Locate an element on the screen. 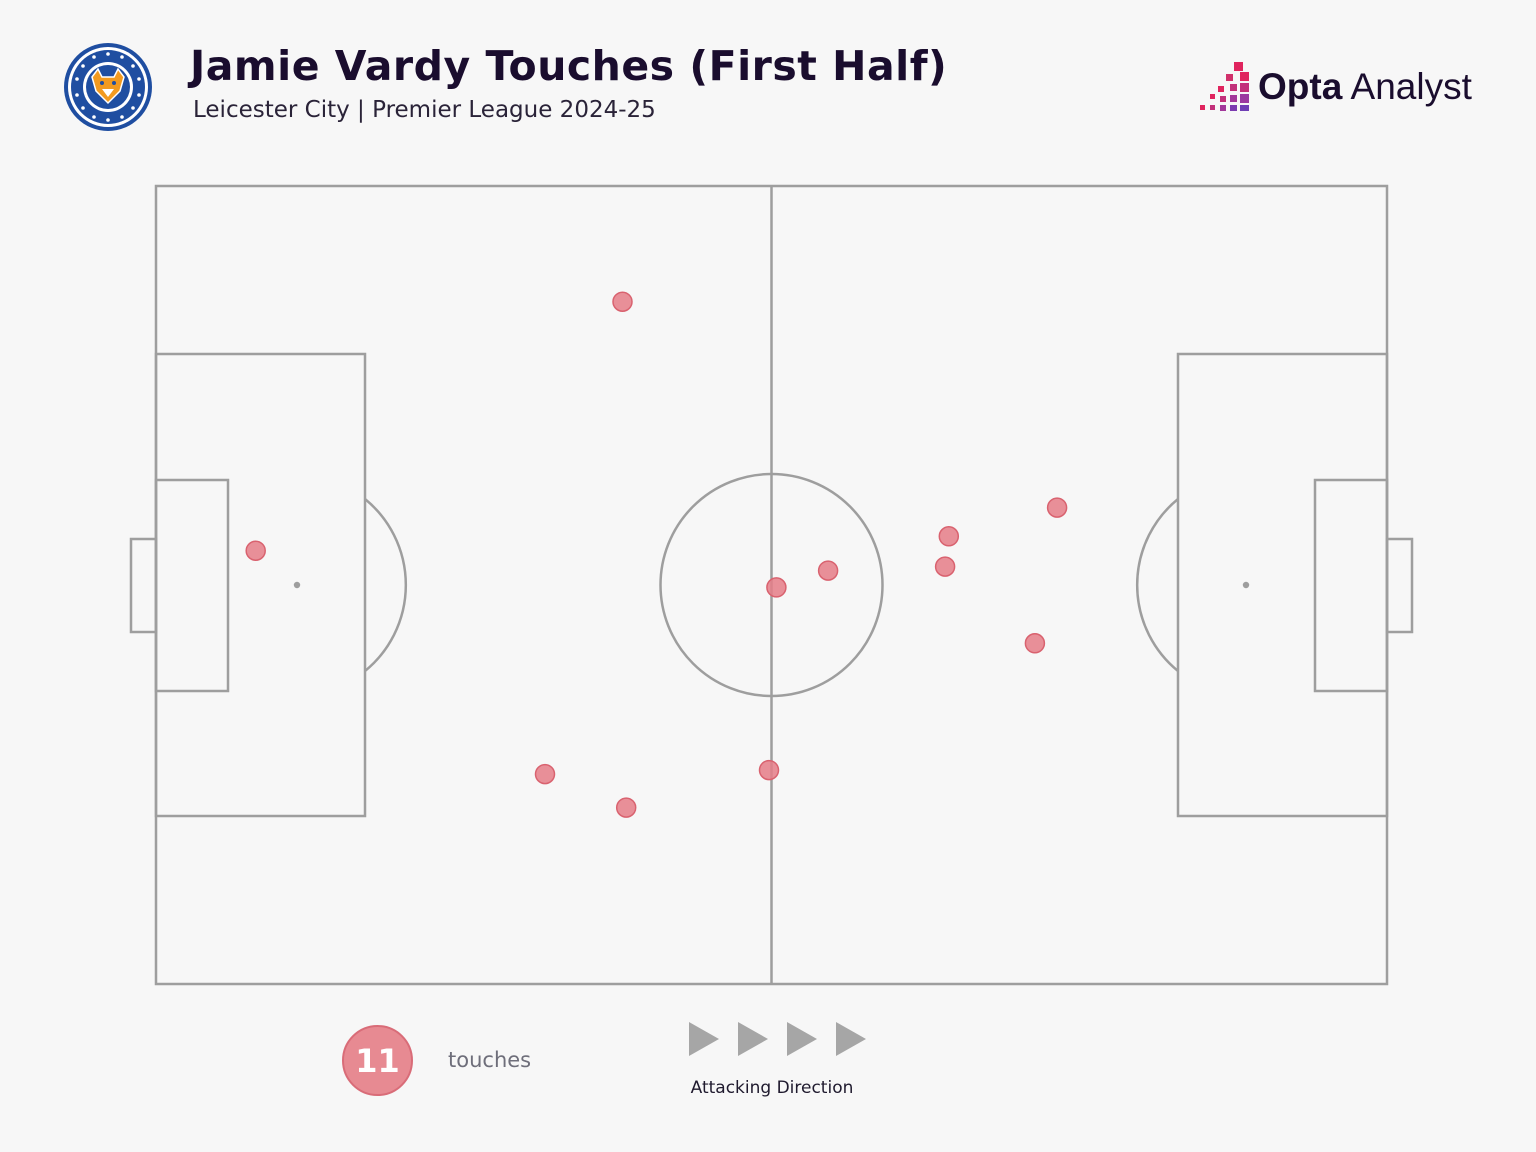  touch-count-label: touches is located at coordinates (490, 1060).